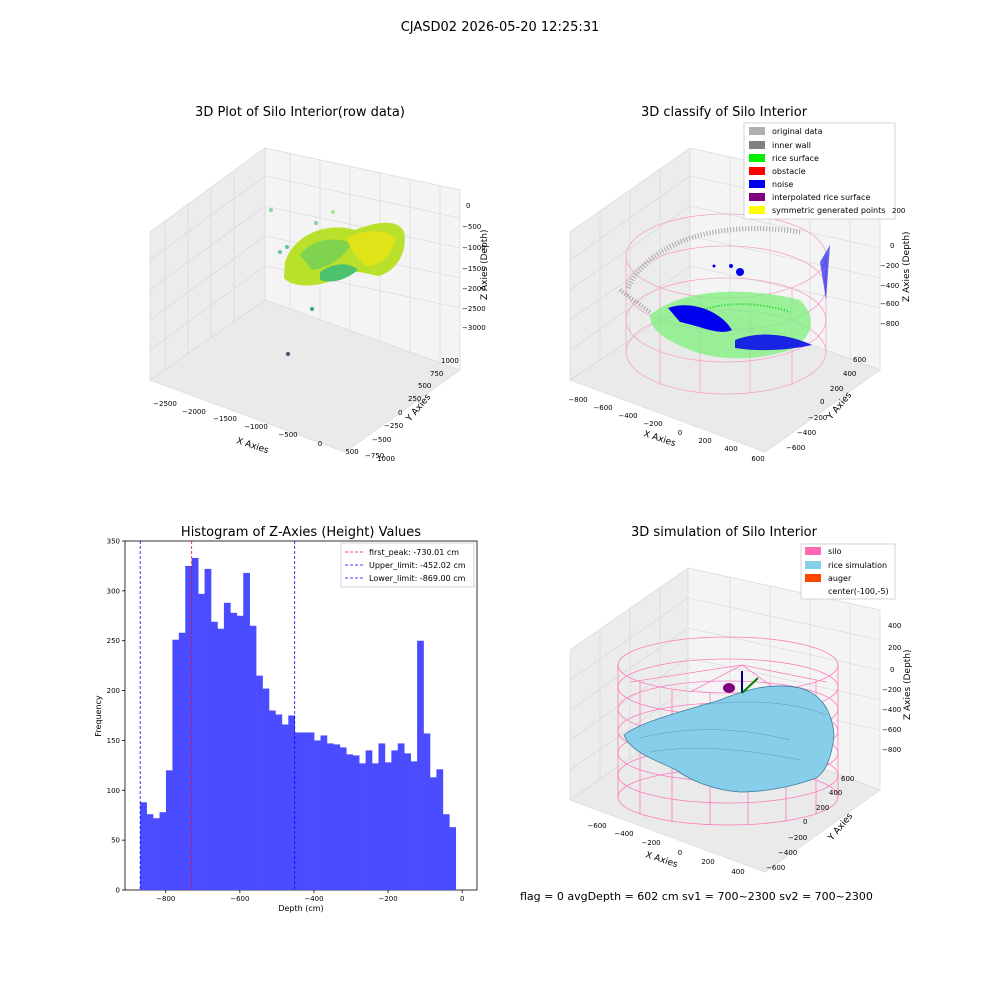  I want to click on simulation-z-axis-label: Z Axies (Depth), so click(908, 684).